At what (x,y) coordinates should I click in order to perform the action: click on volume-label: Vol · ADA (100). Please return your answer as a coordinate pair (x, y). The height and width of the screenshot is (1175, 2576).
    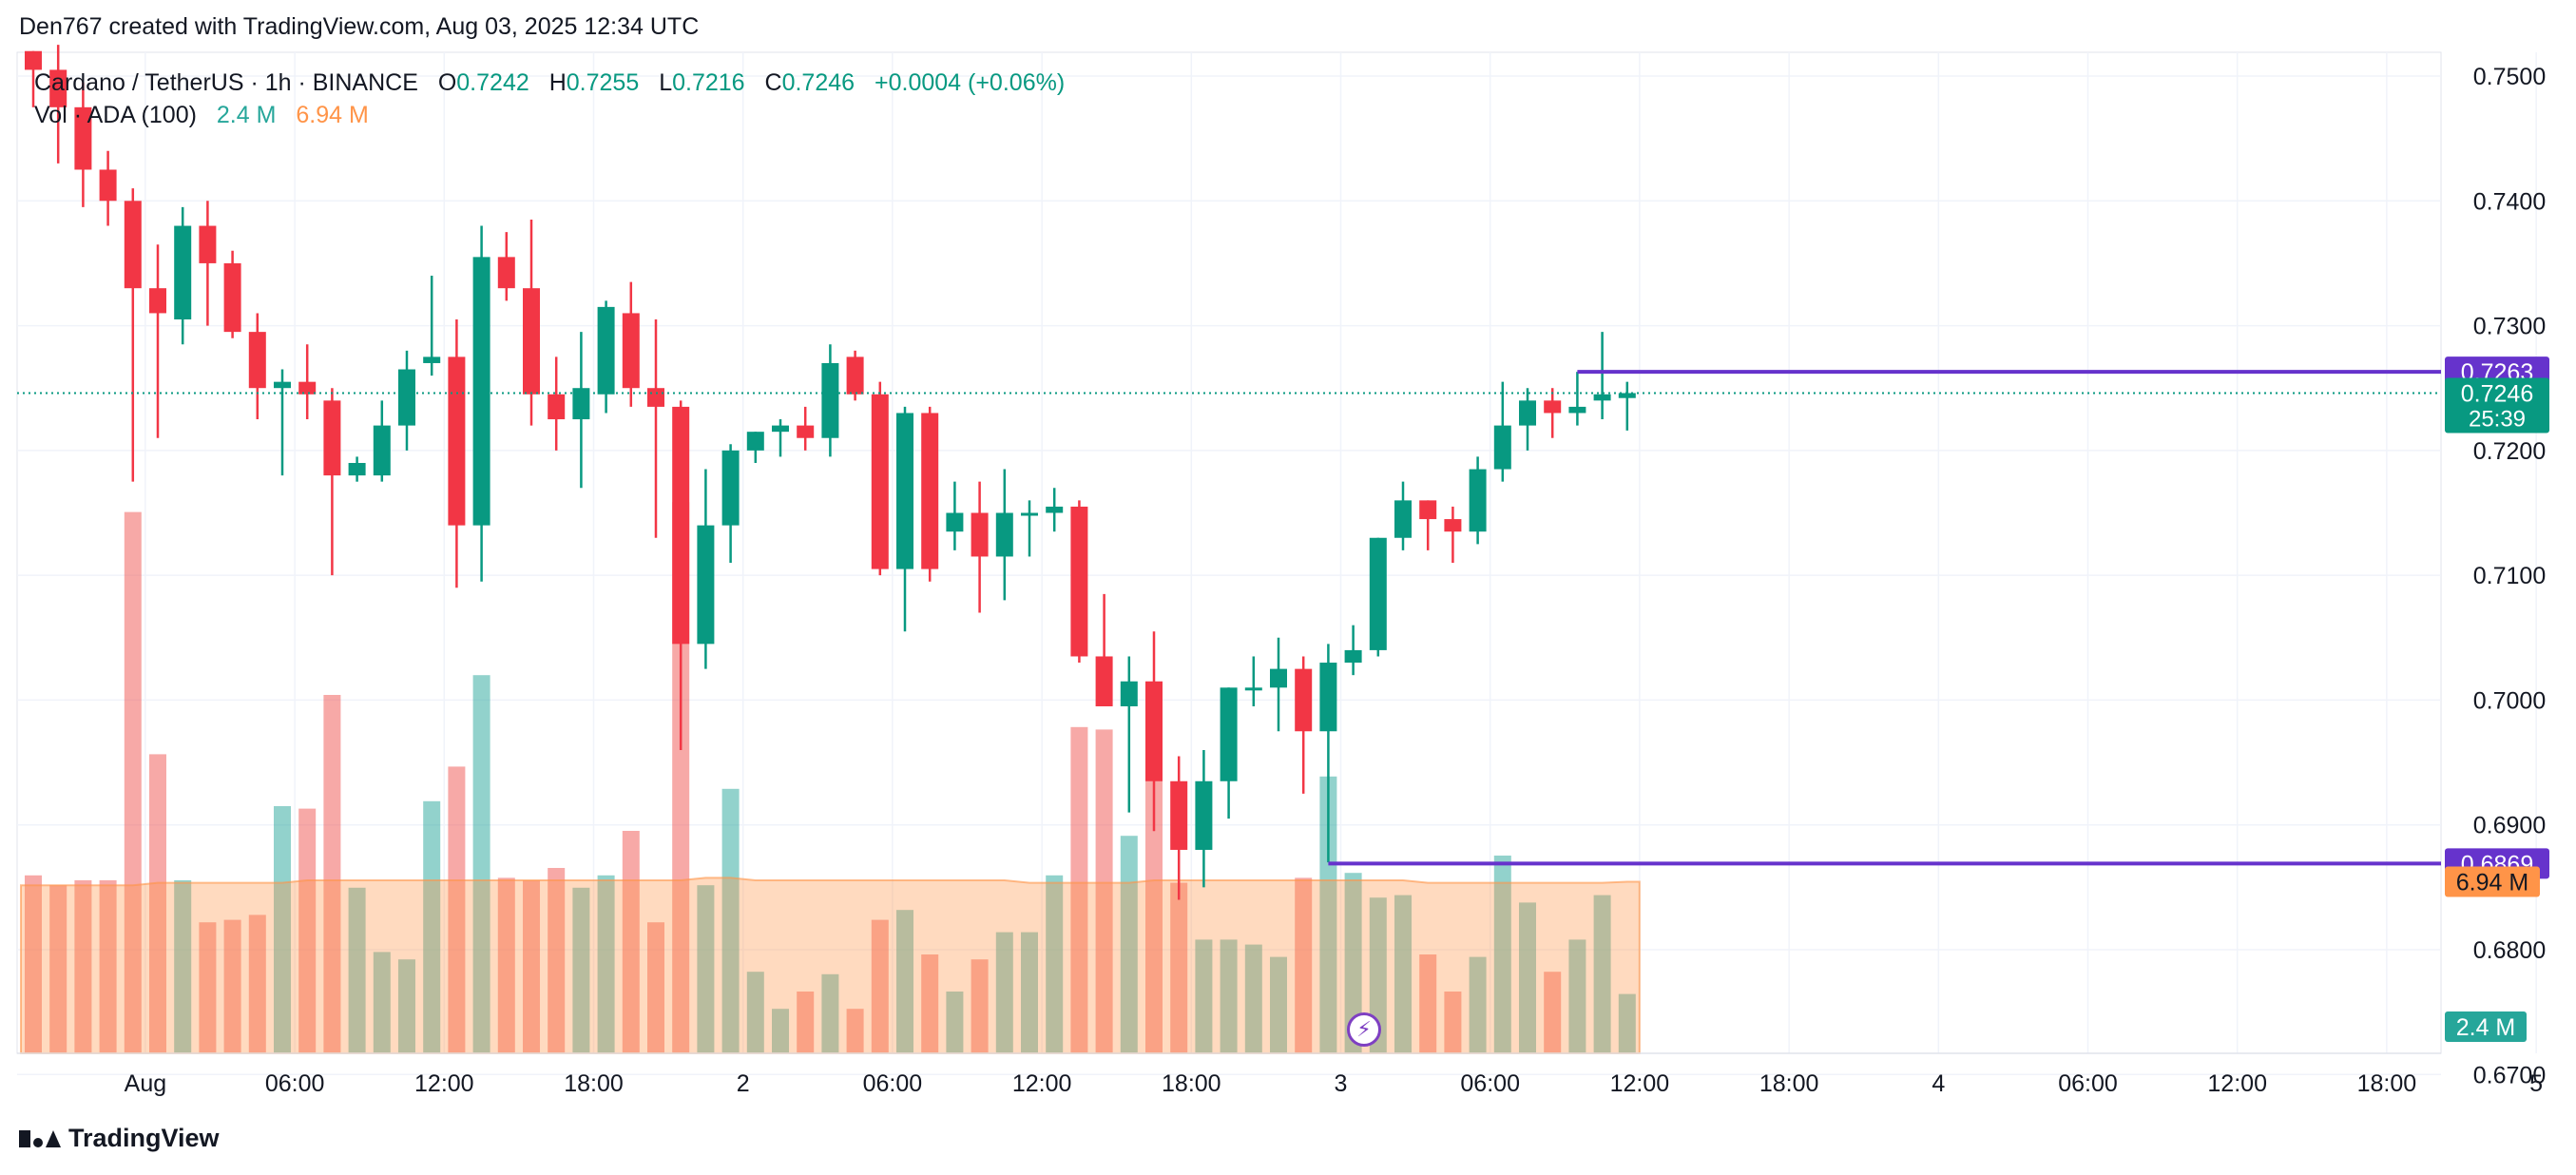
    Looking at the image, I should click on (115, 115).